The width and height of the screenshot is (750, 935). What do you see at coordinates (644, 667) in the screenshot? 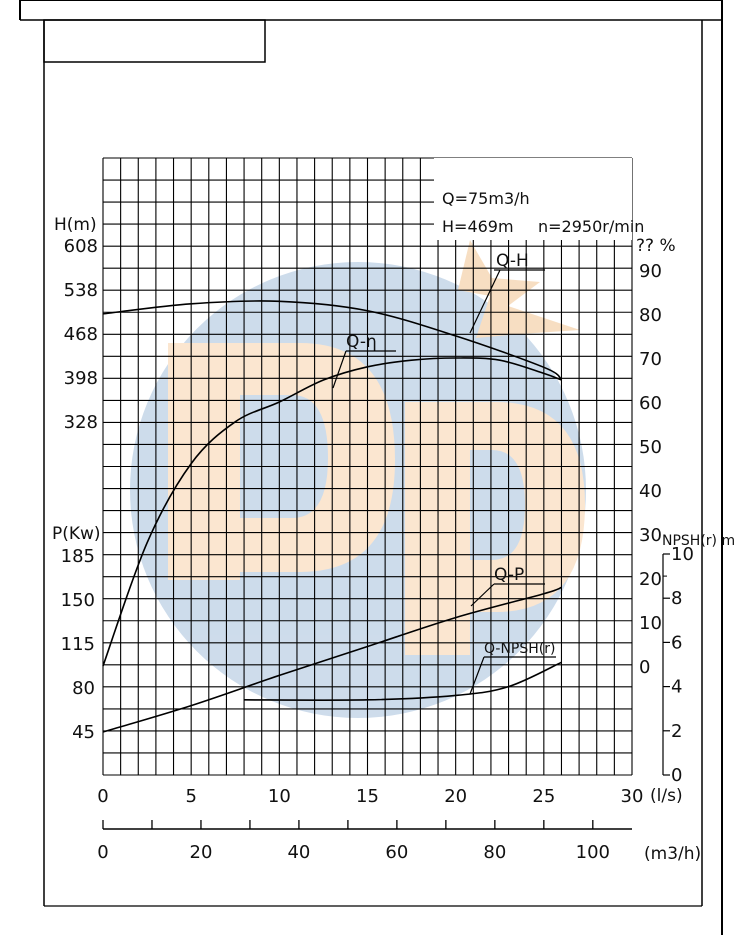
I see `efficiency-tick-label: 0` at bounding box center [644, 667].